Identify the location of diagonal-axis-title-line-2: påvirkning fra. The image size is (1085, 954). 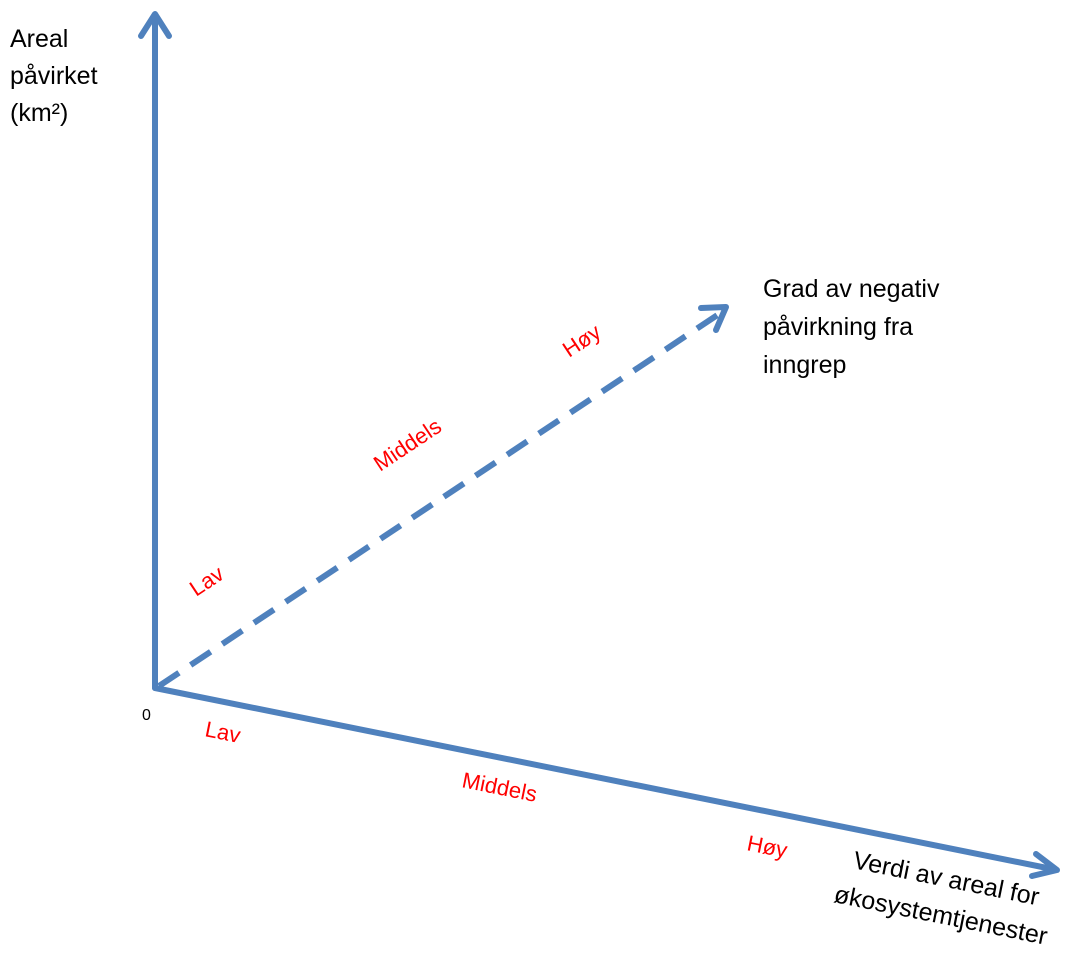
(838, 327).